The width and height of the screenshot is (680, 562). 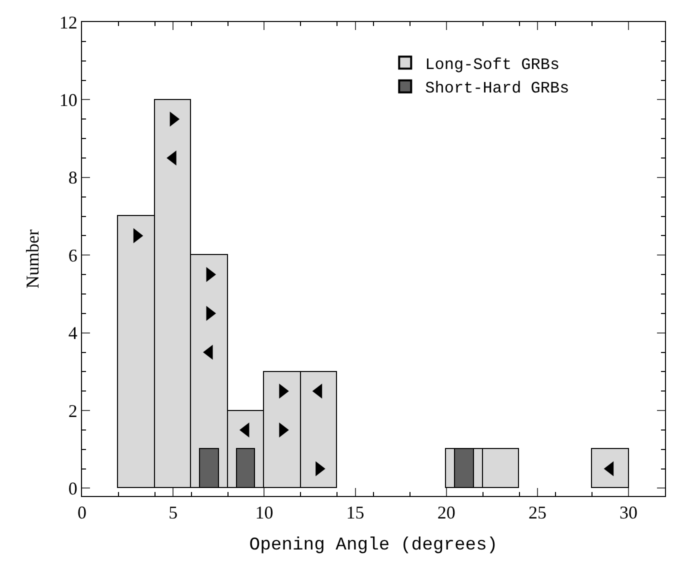 I want to click on legend-label: Short-Hard GRBs, so click(x=497, y=89).